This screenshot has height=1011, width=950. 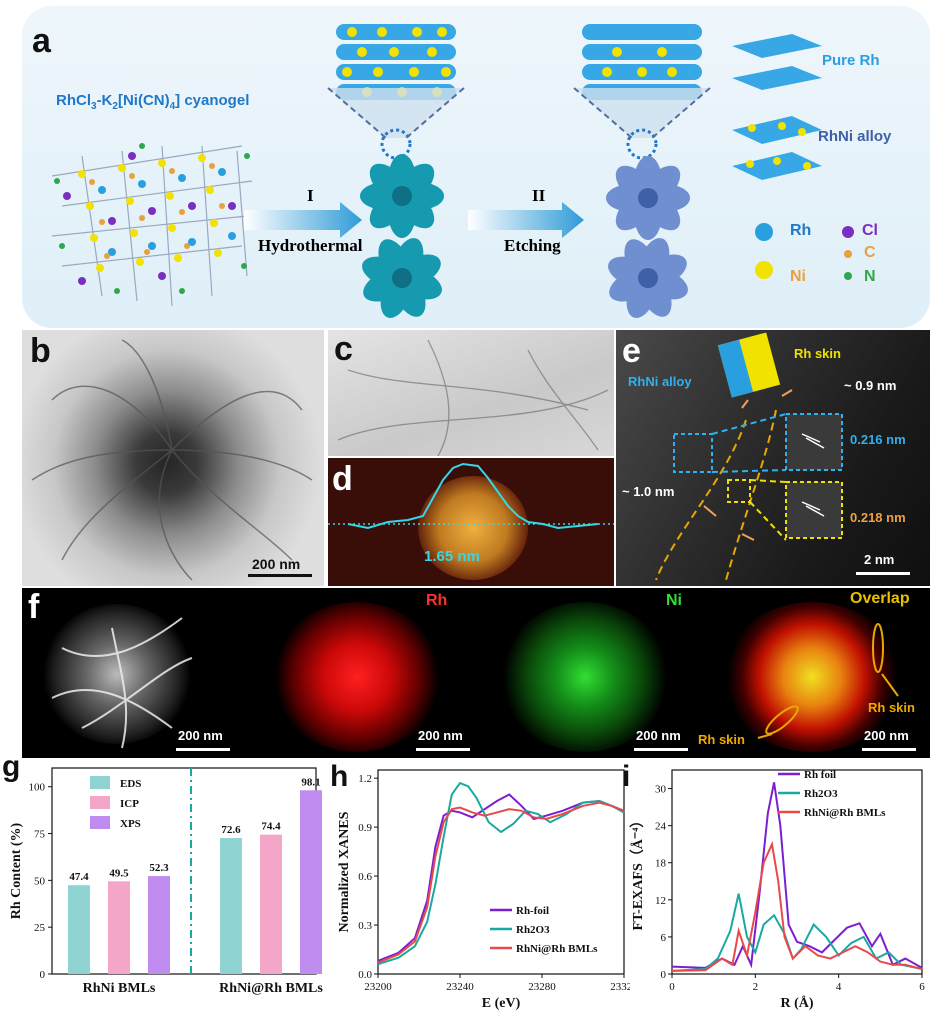 What do you see at coordinates (129, 804) in the screenshot?
I see `legend-label: ICP` at bounding box center [129, 804].